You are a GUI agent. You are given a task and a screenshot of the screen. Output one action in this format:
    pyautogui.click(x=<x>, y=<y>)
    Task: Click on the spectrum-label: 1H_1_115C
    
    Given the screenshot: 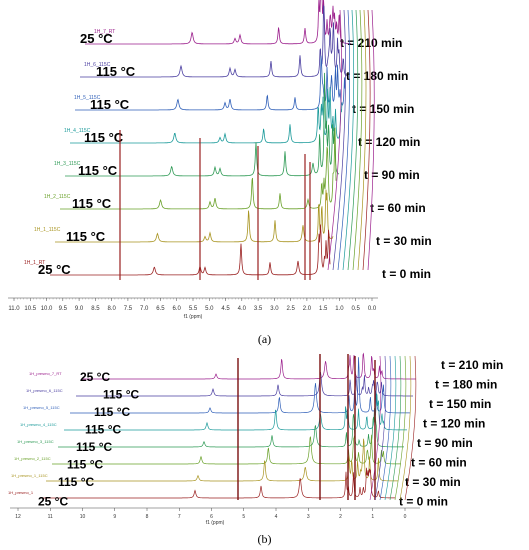 What is the action you would take?
    pyautogui.click(x=47, y=230)
    